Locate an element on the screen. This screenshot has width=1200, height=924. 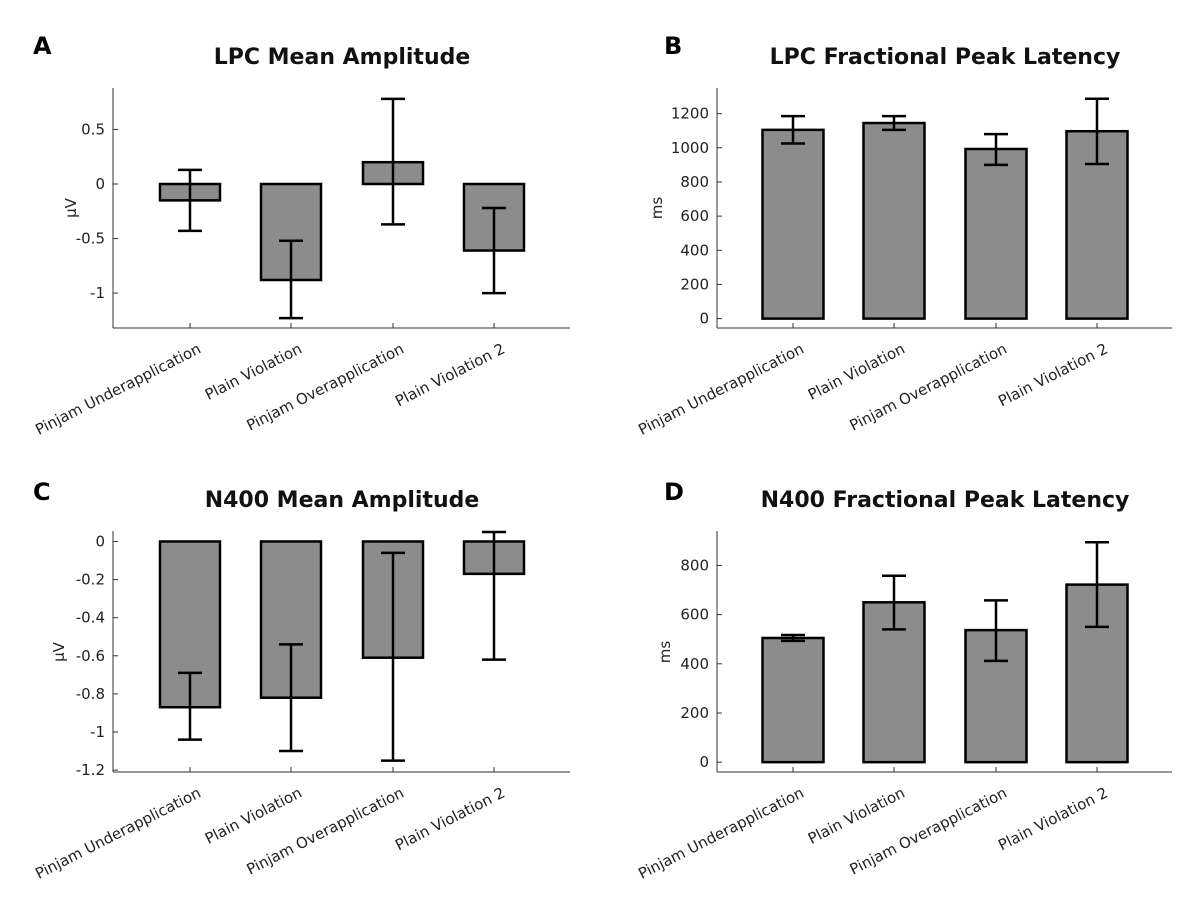
panel-c-y-tick-label: -1 is located at coordinates (97, 732).